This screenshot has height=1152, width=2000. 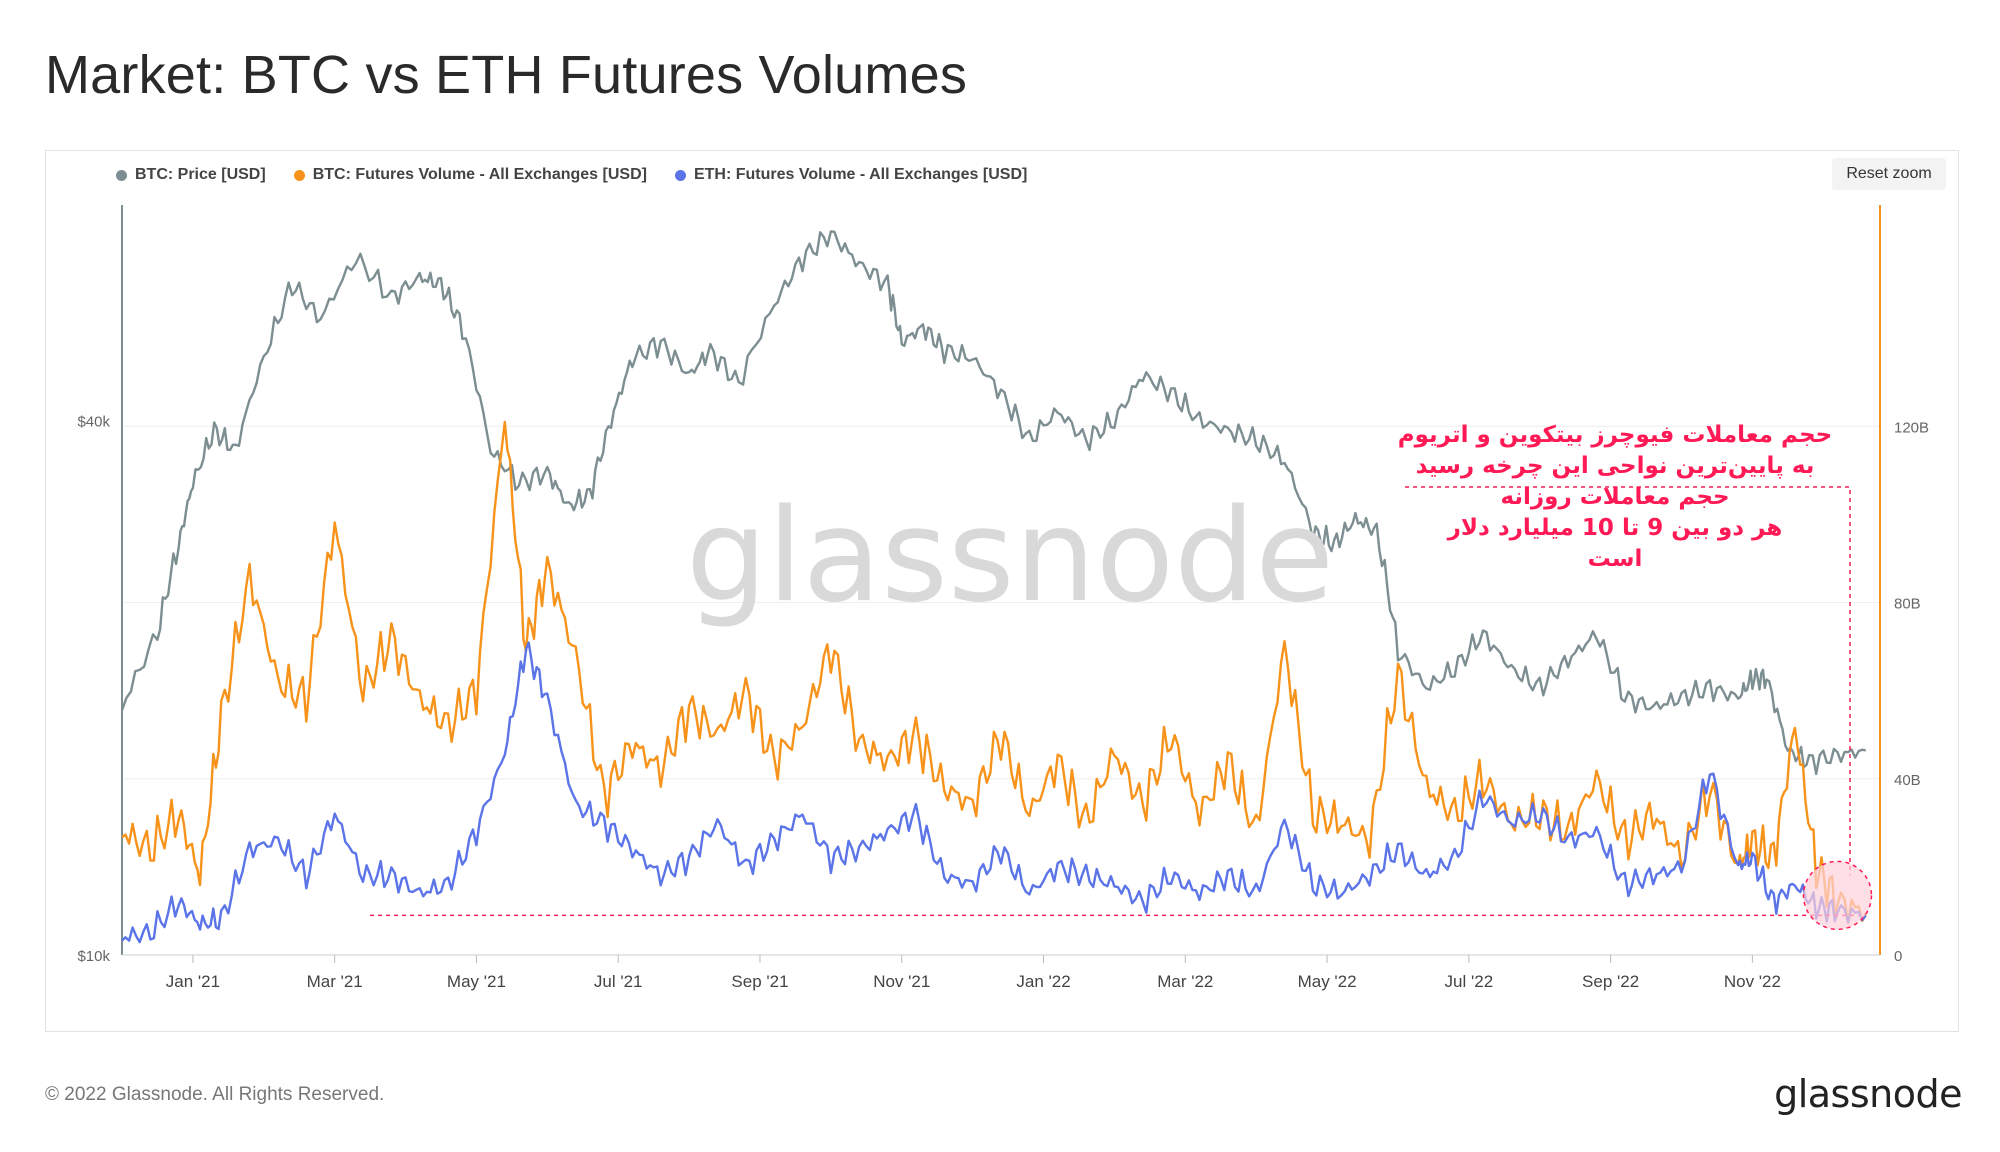 What do you see at coordinates (1043, 981) in the screenshot?
I see `x-tick-label: Jan '22` at bounding box center [1043, 981].